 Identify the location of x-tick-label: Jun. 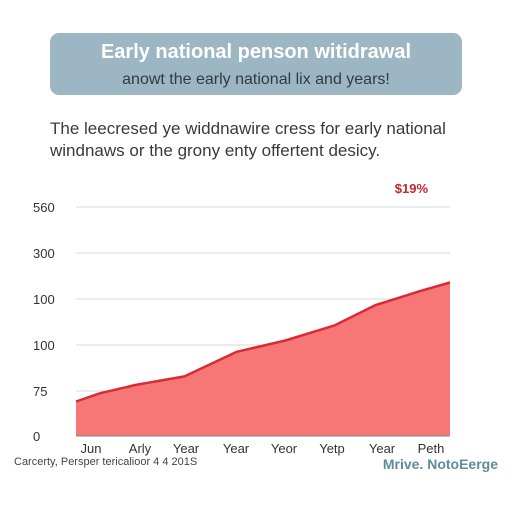
(91, 448).